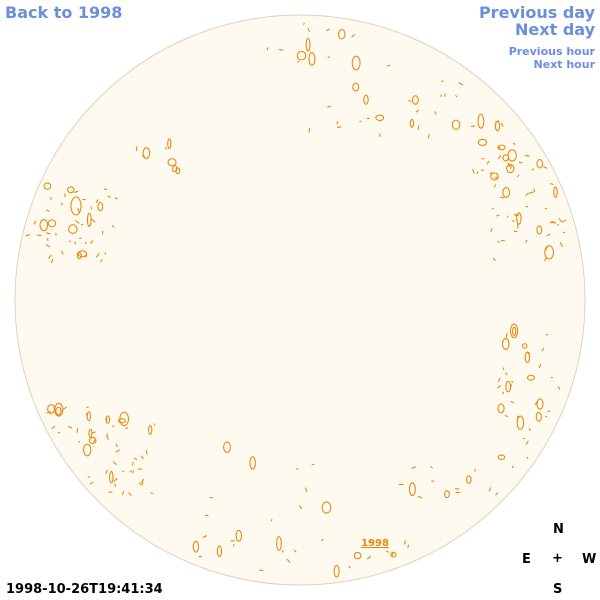 This screenshot has height=600, width=600. Describe the element at coordinates (536, 12) in the screenshot. I see `previous-day-link: Previous day` at that location.